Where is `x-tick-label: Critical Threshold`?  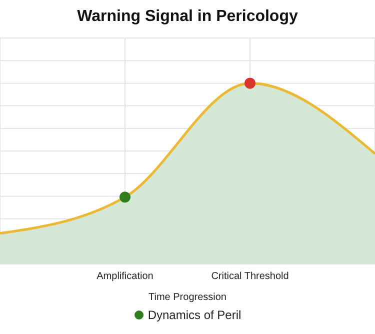
x-tick-label: Critical Threshold is located at coordinates (250, 276).